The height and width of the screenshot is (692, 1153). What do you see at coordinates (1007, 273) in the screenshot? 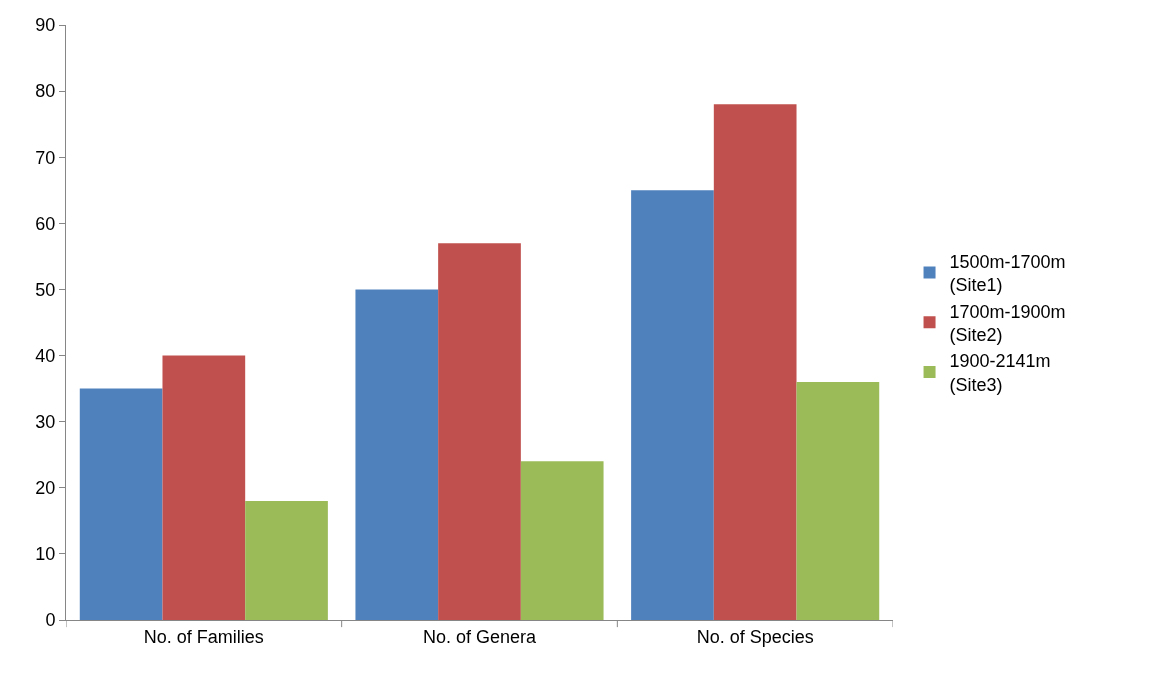
I see `legend-label: 1500m-1700m (Site1)` at bounding box center [1007, 273].